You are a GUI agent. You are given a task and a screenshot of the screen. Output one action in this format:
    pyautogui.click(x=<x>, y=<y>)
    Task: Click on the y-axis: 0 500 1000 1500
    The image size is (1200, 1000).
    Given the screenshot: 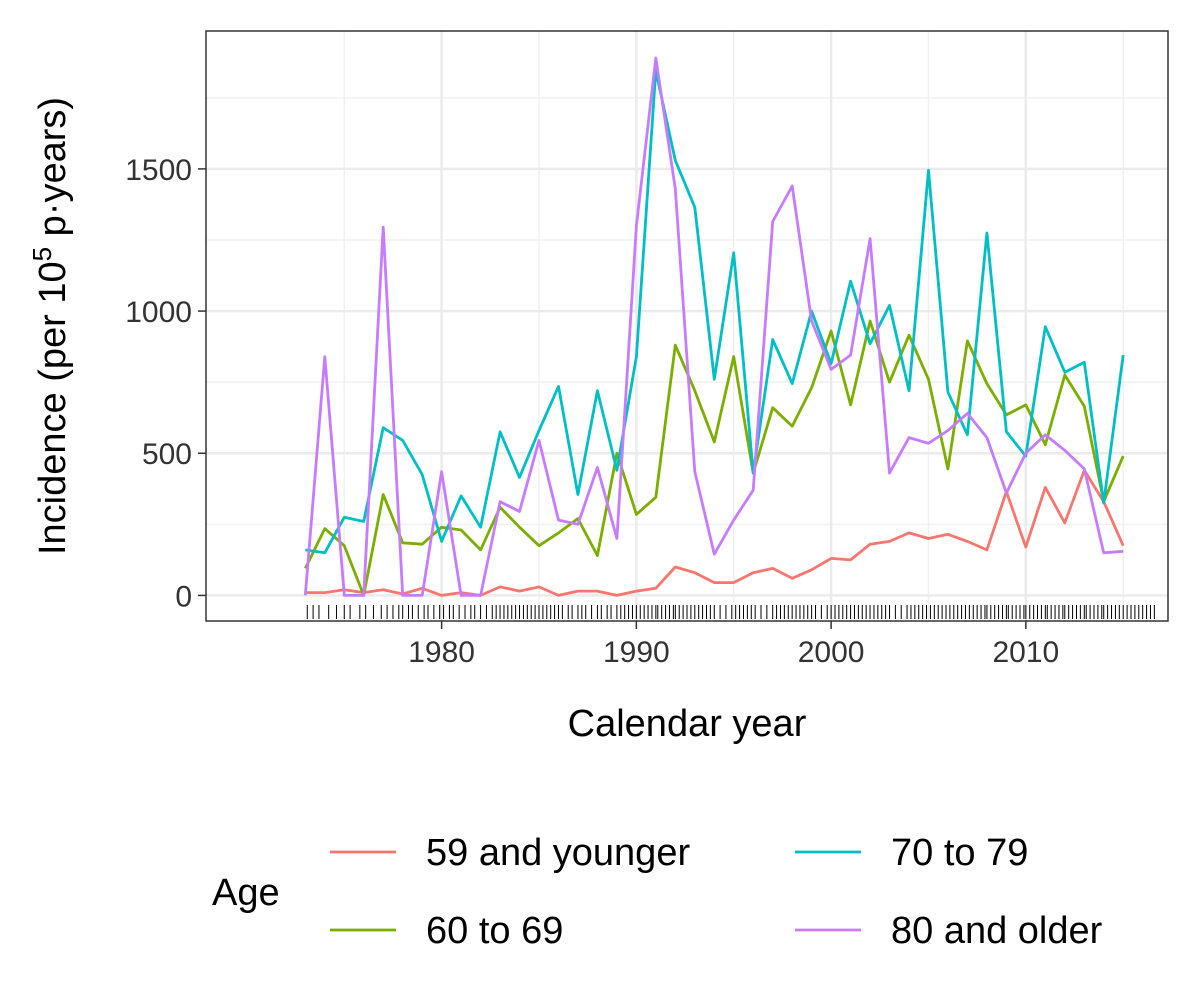 What is the action you would take?
    pyautogui.click(x=165, y=383)
    